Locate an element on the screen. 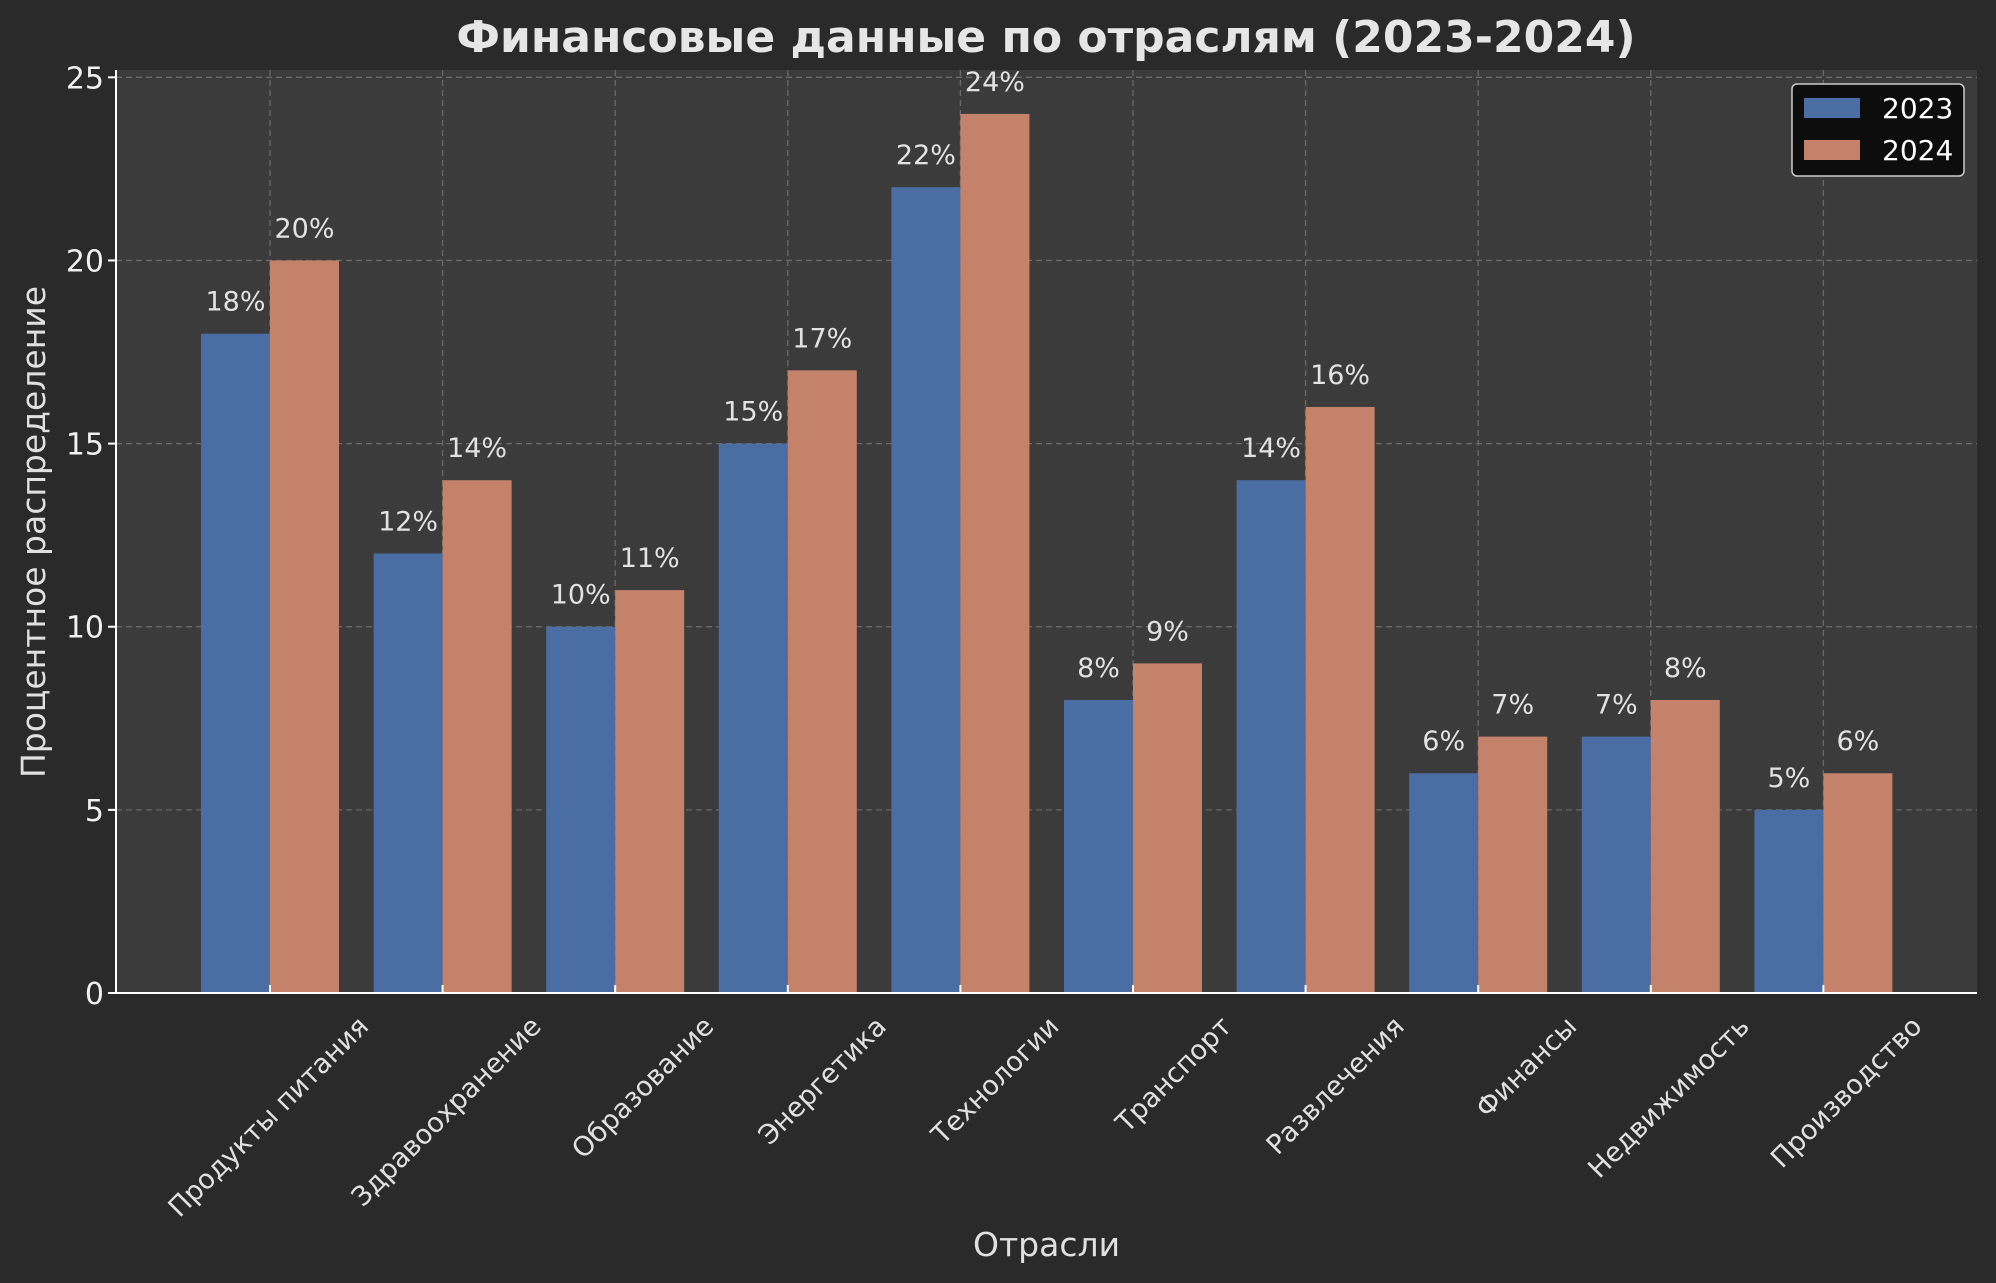 Image resolution: width=1996 pixels, height=1283 pixels. y-tick-label: 20 is located at coordinates (85, 261).